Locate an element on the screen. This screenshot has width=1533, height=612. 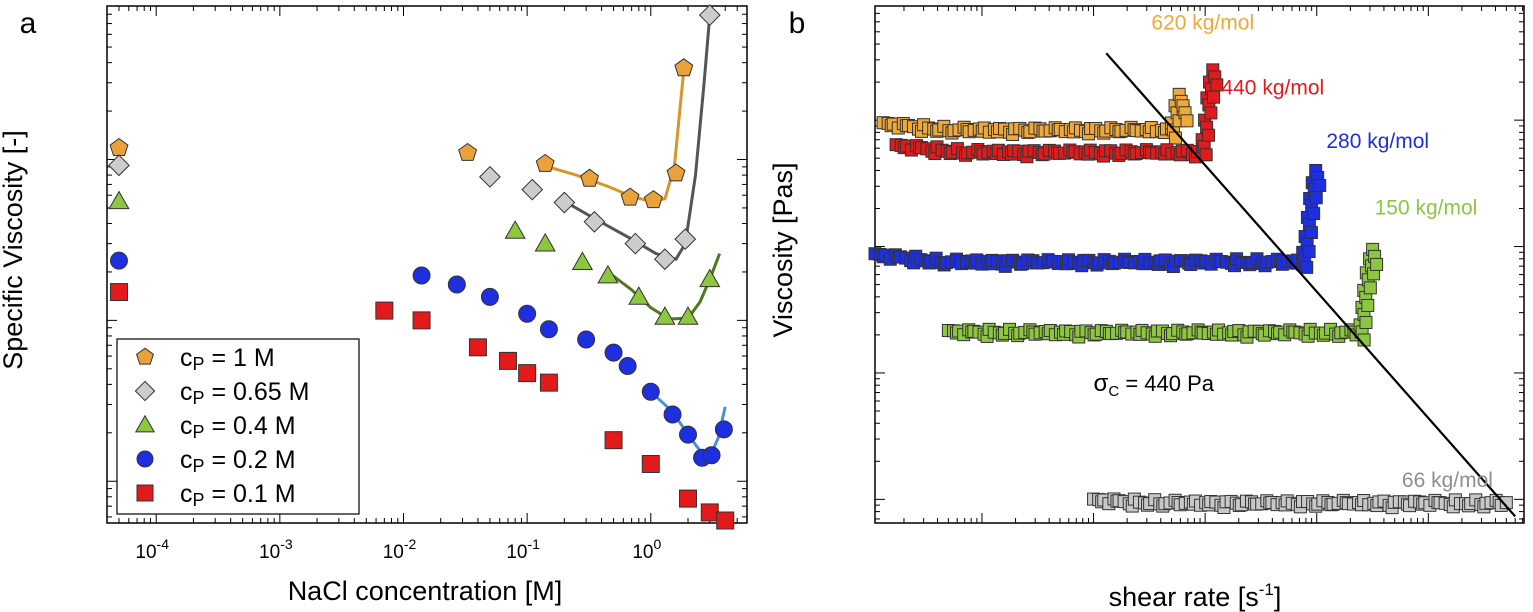
series-label: 440 kg/mol is located at coordinates (1272, 87).